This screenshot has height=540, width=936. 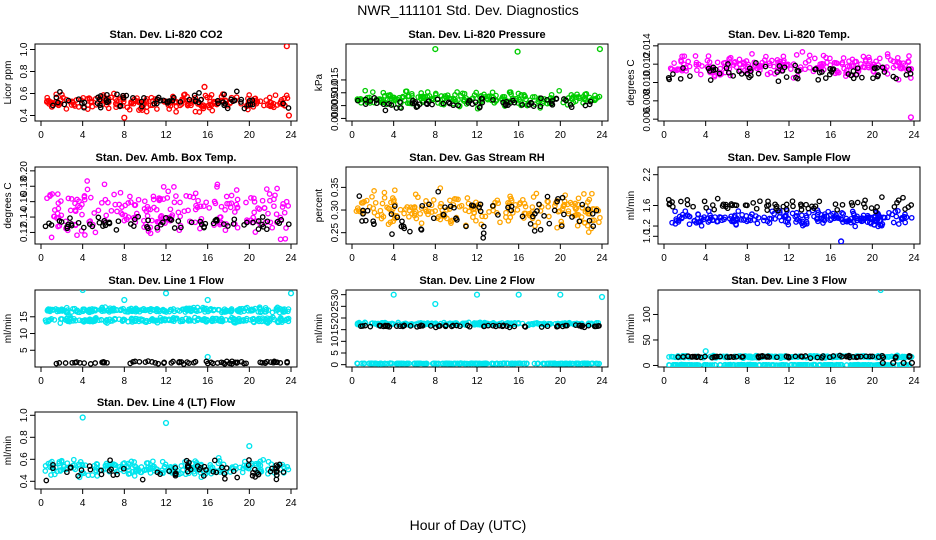 I want to click on y-tick-label: 0, so click(x=335, y=364).